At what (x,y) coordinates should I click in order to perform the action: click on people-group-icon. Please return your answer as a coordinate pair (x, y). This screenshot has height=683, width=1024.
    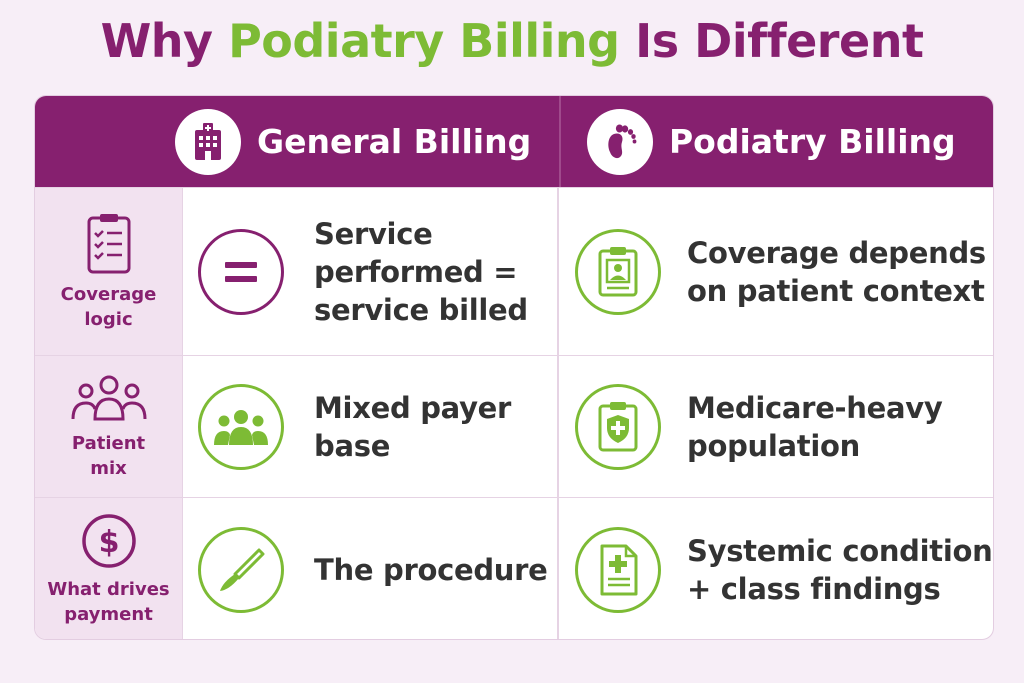
    Looking at the image, I should click on (108, 397).